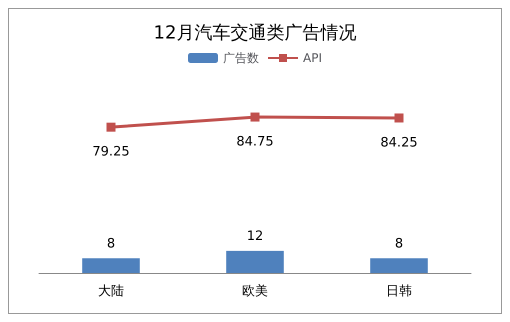 The width and height of the screenshot is (510, 322). What do you see at coordinates (255, 142) in the screenshot?
I see `data-label: 84.75` at bounding box center [255, 142].